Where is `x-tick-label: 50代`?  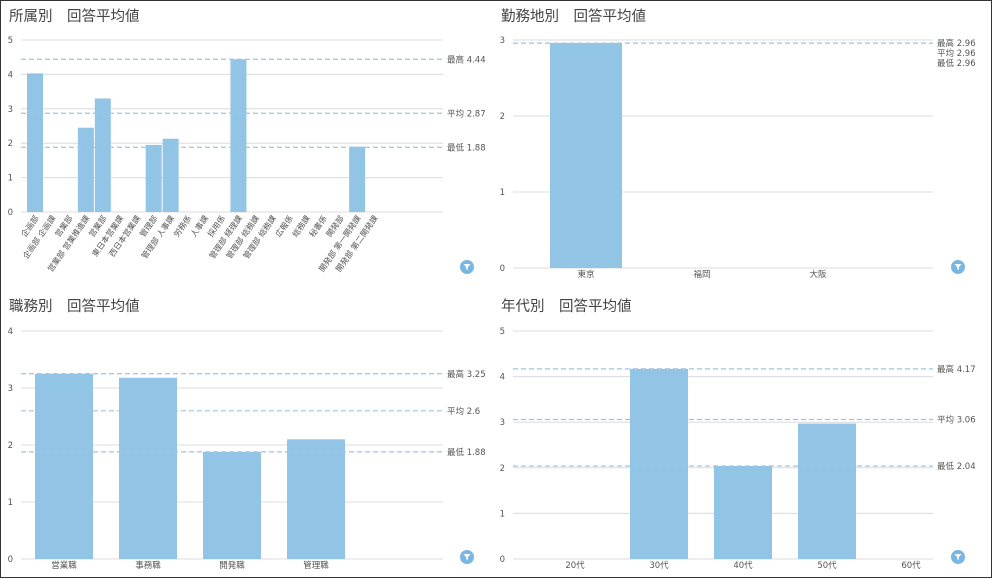
x-tick-label: 50代 is located at coordinates (827, 565).